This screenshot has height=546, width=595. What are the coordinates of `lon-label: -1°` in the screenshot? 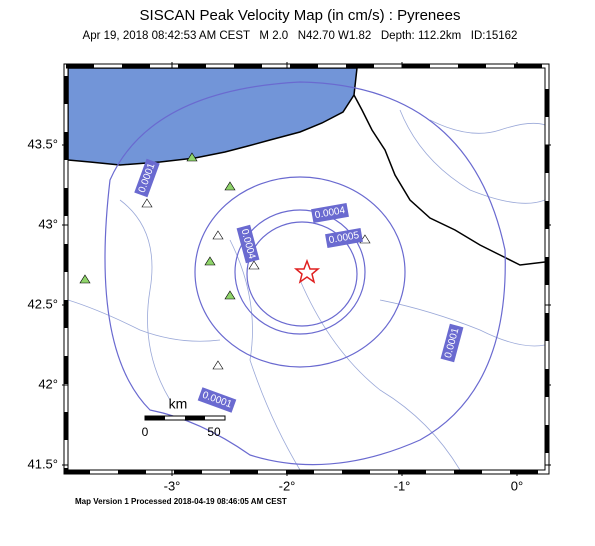 It's located at (402, 485).